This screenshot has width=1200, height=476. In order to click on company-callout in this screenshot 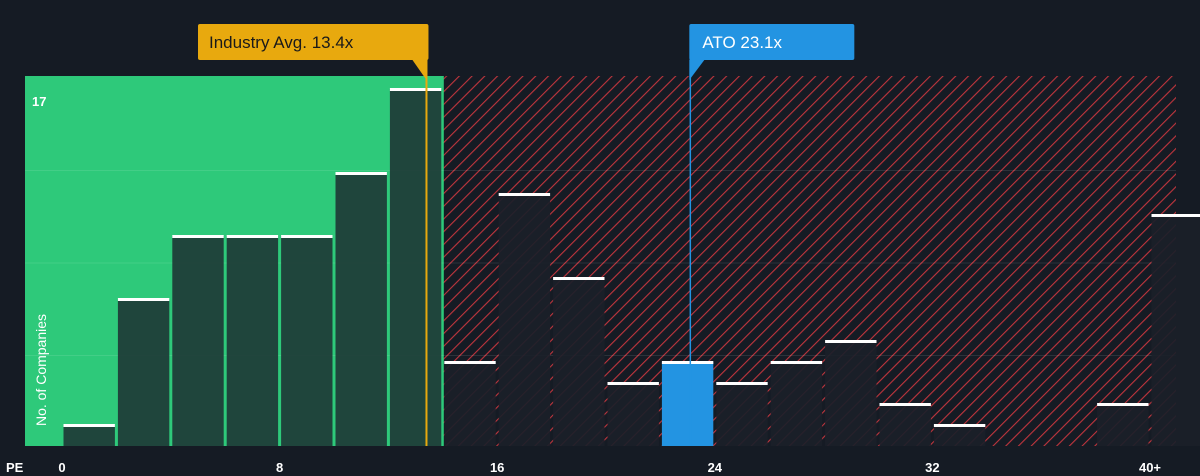, I will do `click(772, 42)`.